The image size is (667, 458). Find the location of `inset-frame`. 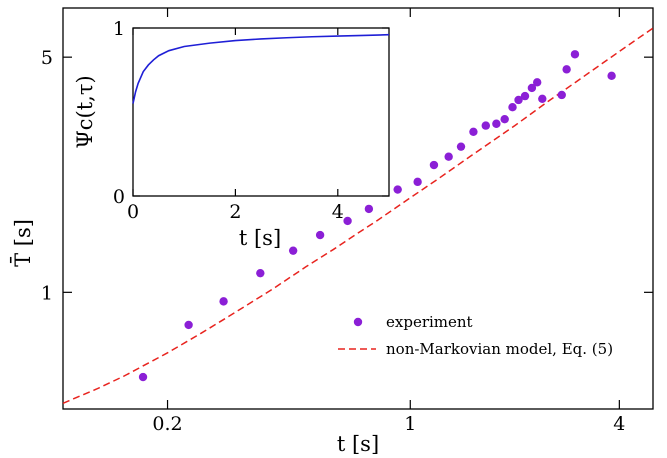

inset-frame is located at coordinates (261, 112).